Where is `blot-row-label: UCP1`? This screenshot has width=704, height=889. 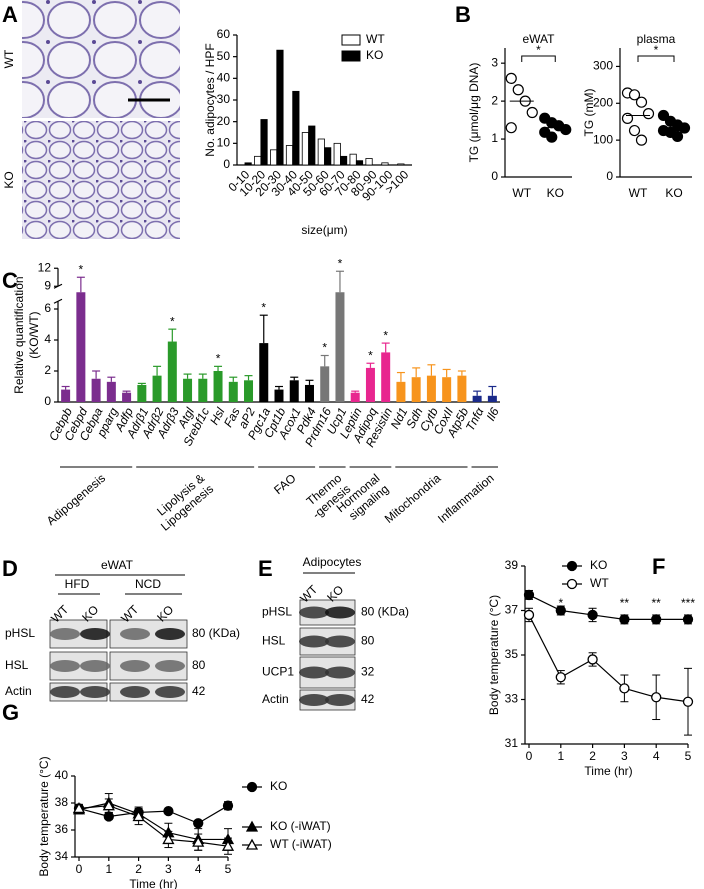
blot-row-label: UCP1 is located at coordinates (278, 672).